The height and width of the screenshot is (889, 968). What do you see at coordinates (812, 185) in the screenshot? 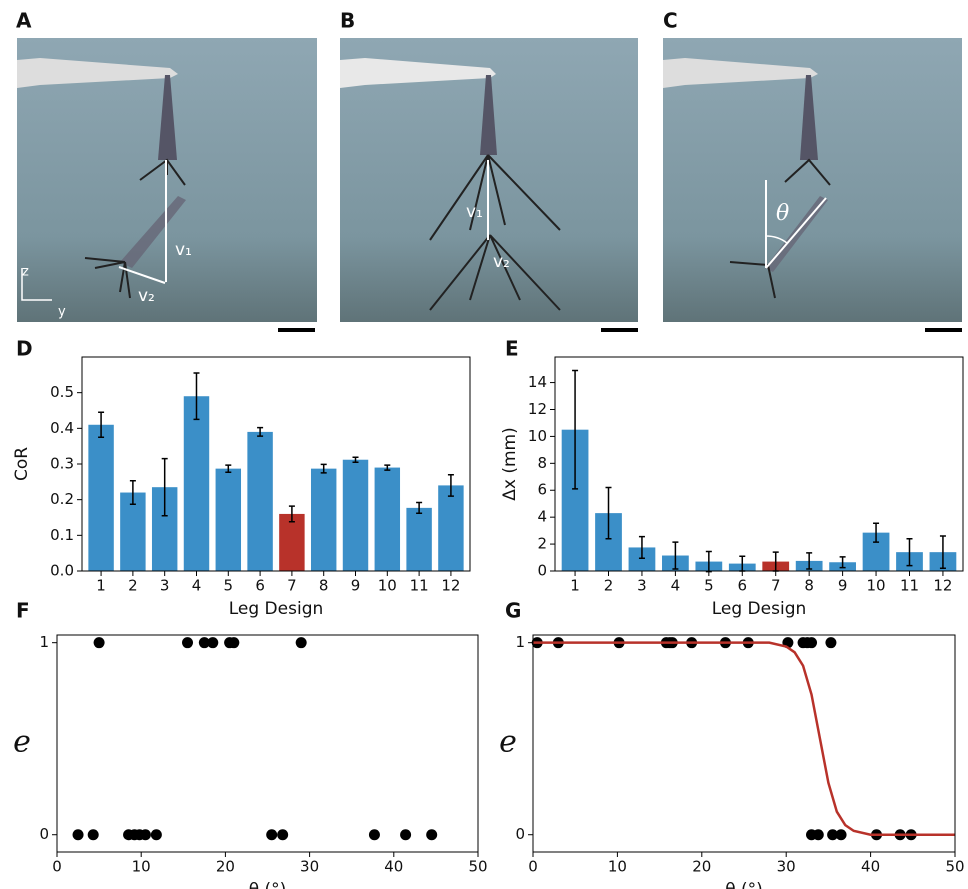
I see `photo-c: θ` at bounding box center [812, 185].